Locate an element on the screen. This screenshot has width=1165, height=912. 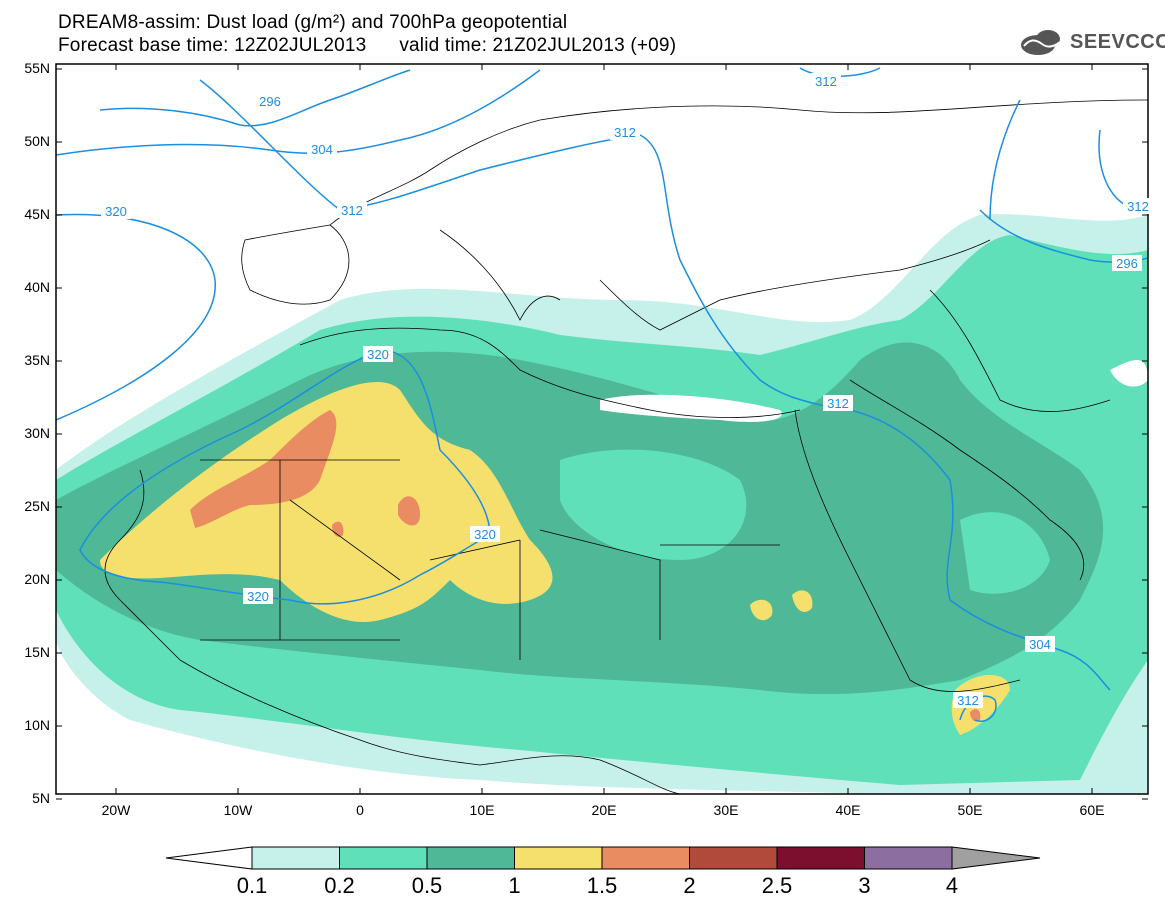
colorbar-label: 4 is located at coordinates (952, 885).